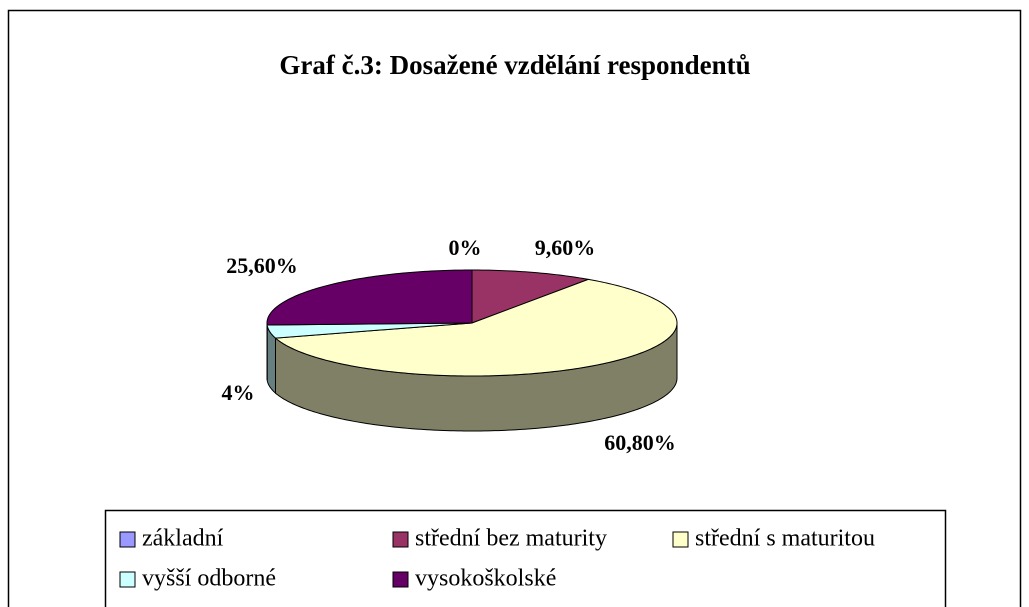 This screenshot has width=1029, height=607. Describe the element at coordinates (640, 442) in the screenshot. I see `data-label: 60,80%` at that location.